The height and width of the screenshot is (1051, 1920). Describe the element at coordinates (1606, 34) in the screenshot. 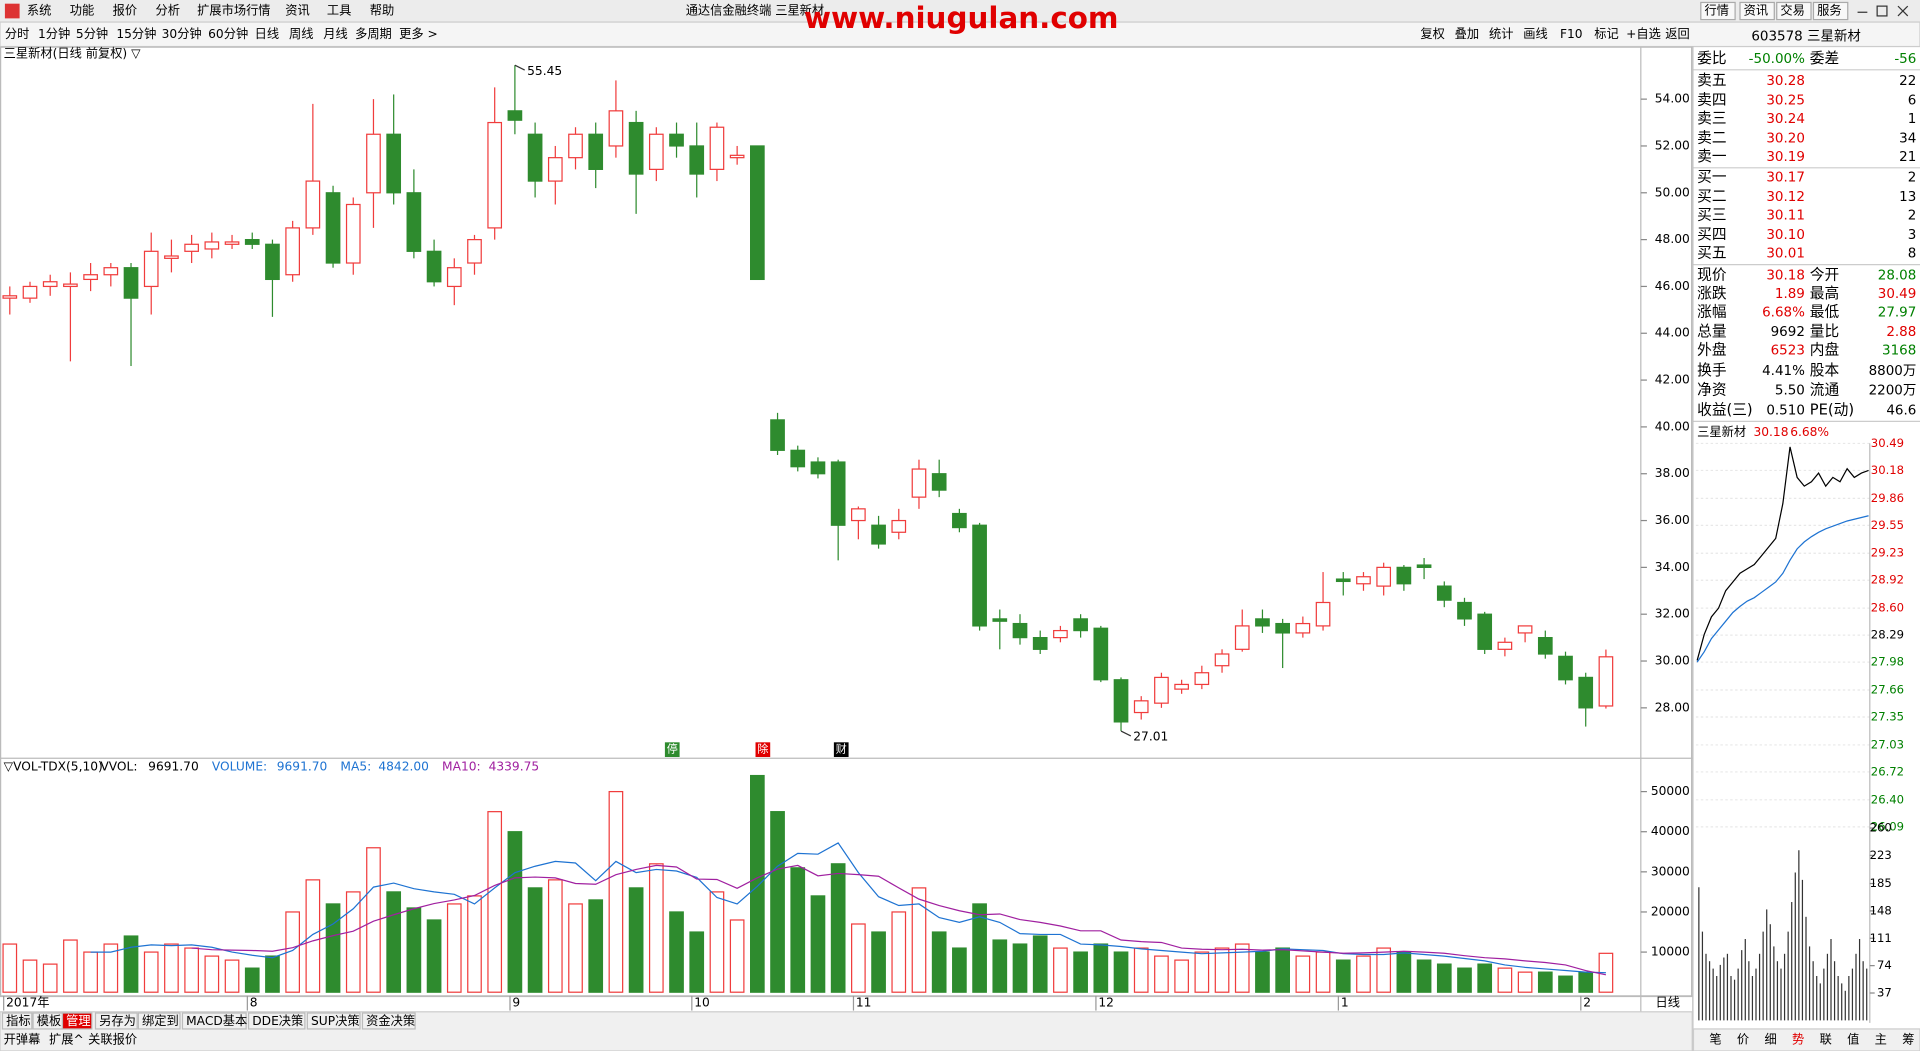

I see `tool-button: 标记` at that location.